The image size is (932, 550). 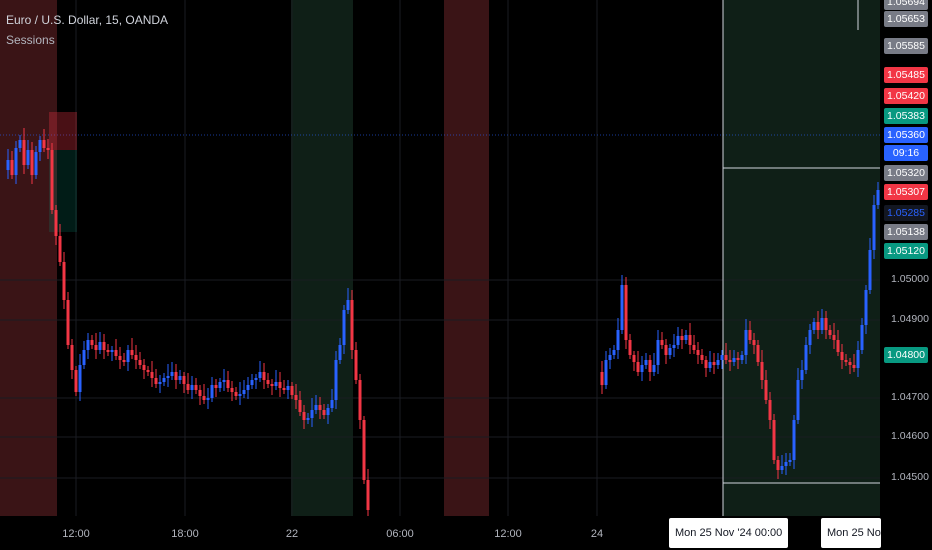 What do you see at coordinates (910, 397) in the screenshot?
I see `price-label: 1.04700` at bounding box center [910, 397].